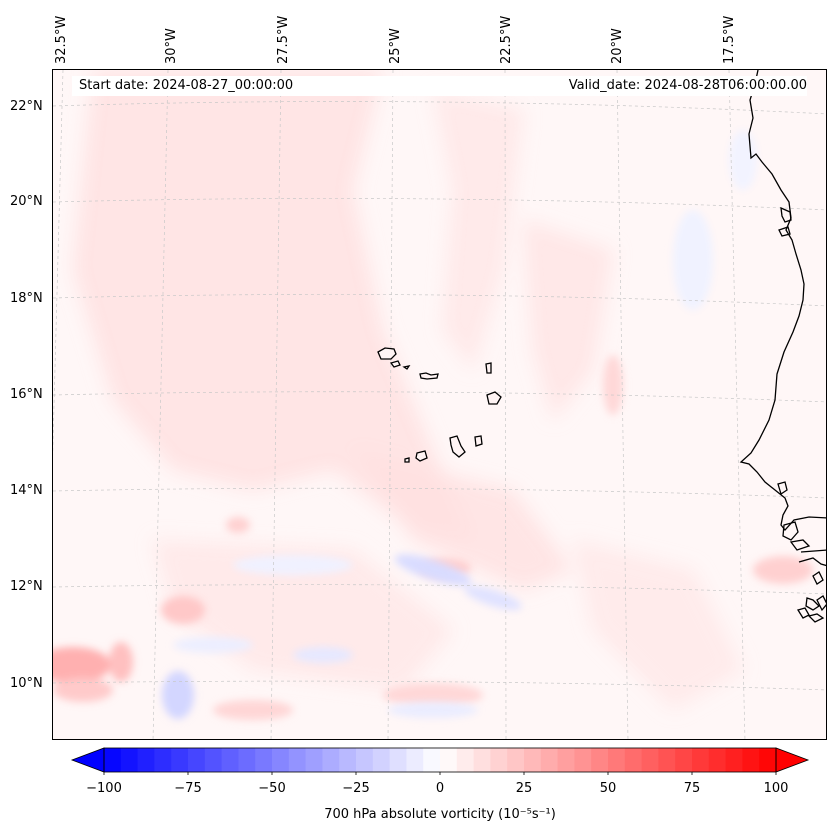 This screenshot has width=837, height=839. Describe the element at coordinates (494, 398) in the screenshot. I see `island-boa-vista` at that location.